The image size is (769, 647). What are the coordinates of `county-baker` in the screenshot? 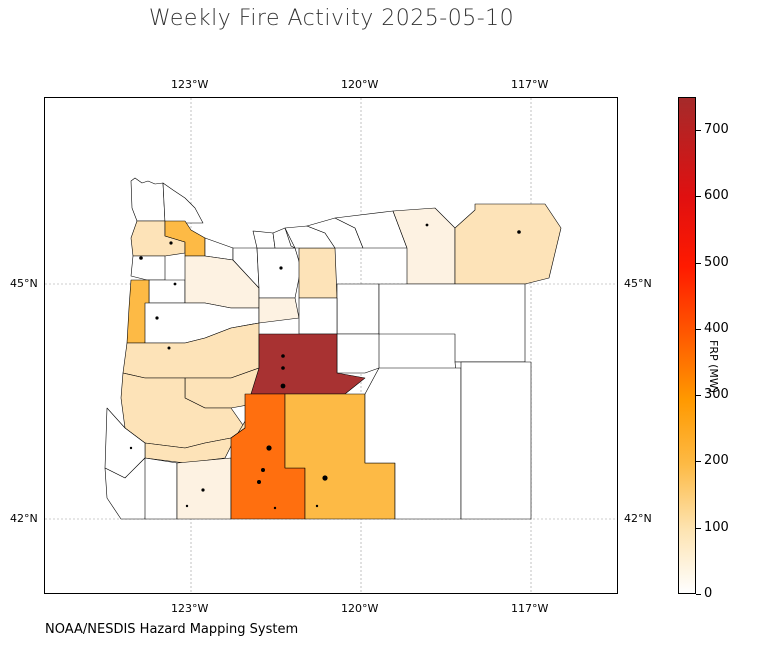 It's located at (452, 323).